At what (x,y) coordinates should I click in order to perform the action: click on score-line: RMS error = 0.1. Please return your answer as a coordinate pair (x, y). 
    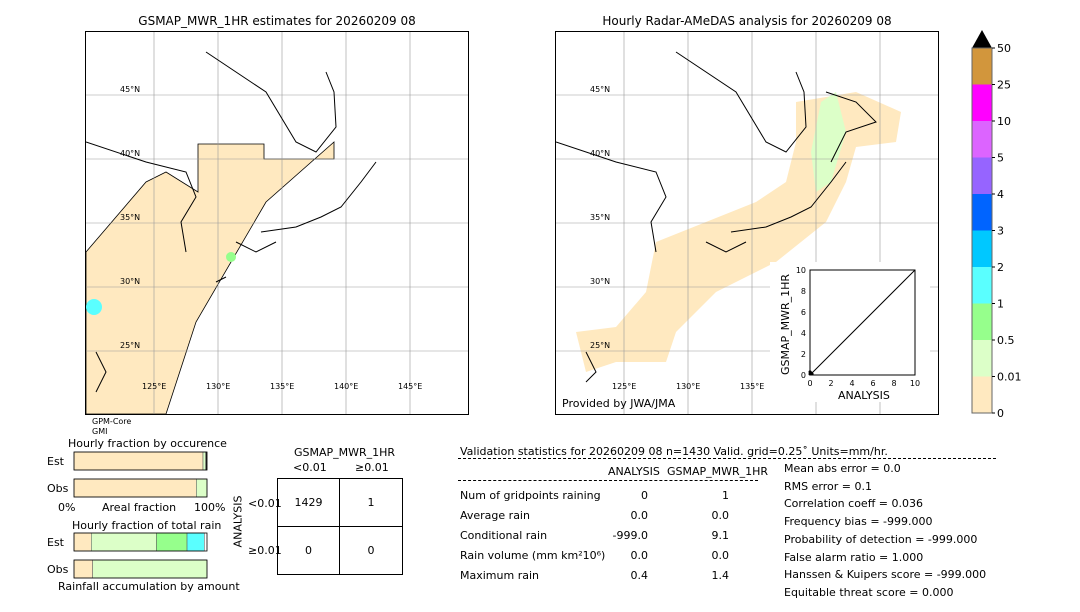
    Looking at the image, I should click on (828, 486).